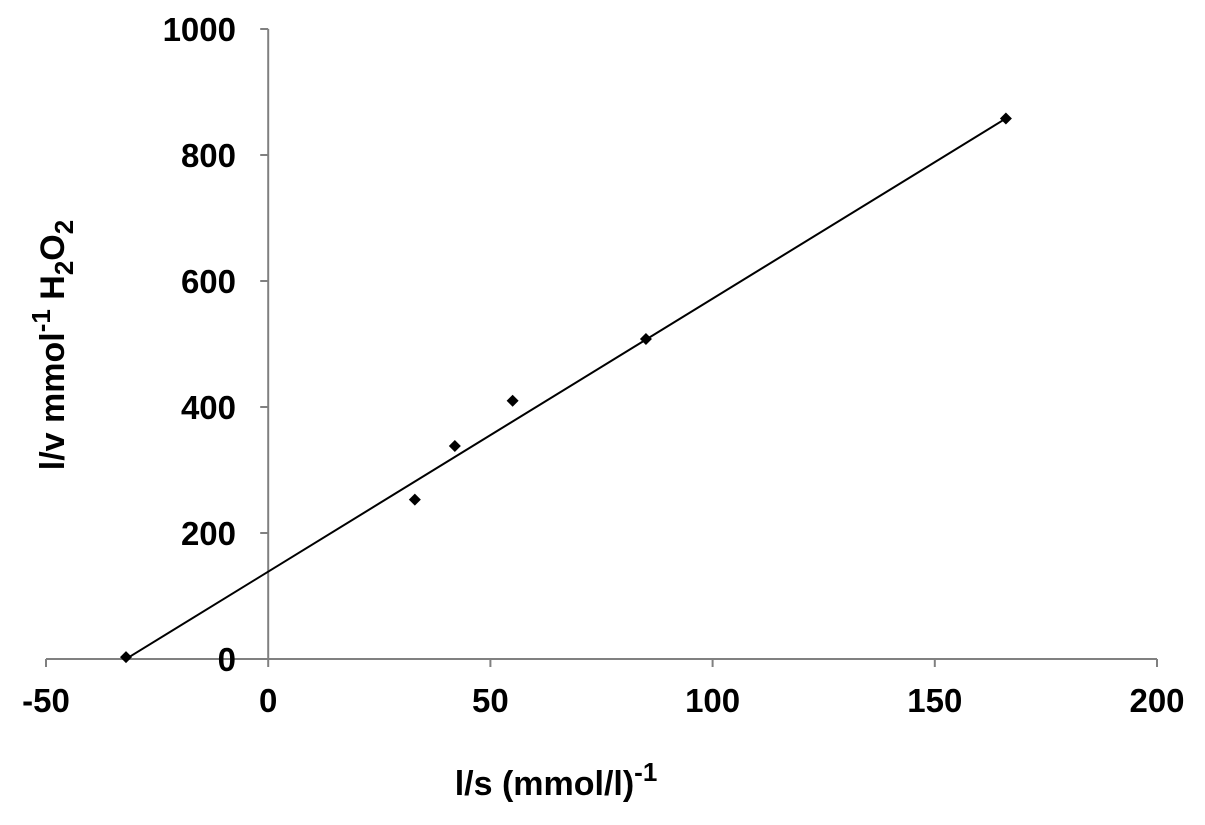  Describe the element at coordinates (712, 700) in the screenshot. I see `x-tick-label: 100` at that location.